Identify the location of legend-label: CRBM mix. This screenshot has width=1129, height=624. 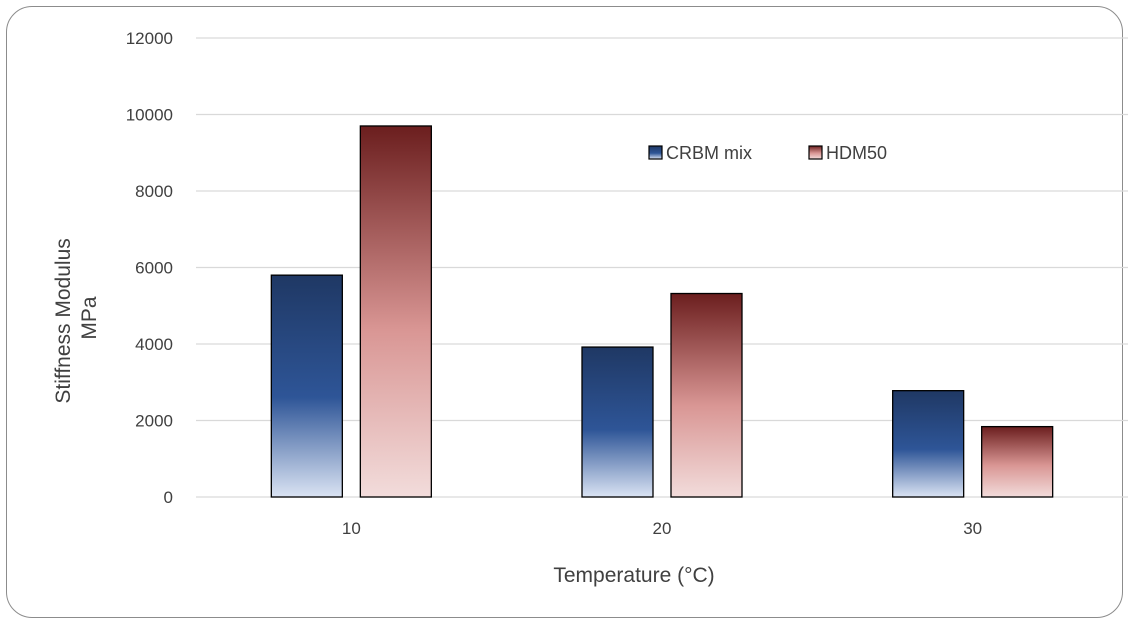
(709, 153).